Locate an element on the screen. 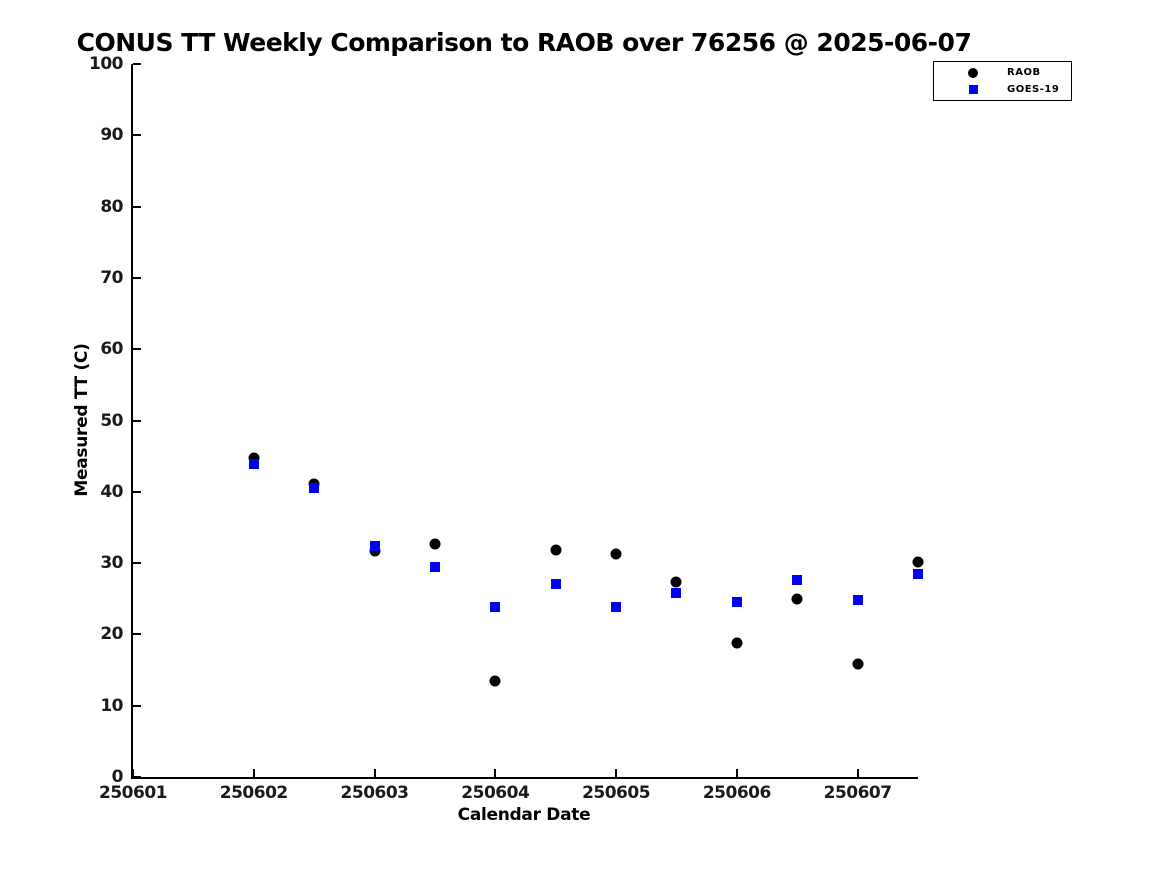 This screenshot has width=1167, height=875. square-marker-icon is located at coordinates (973, 89).